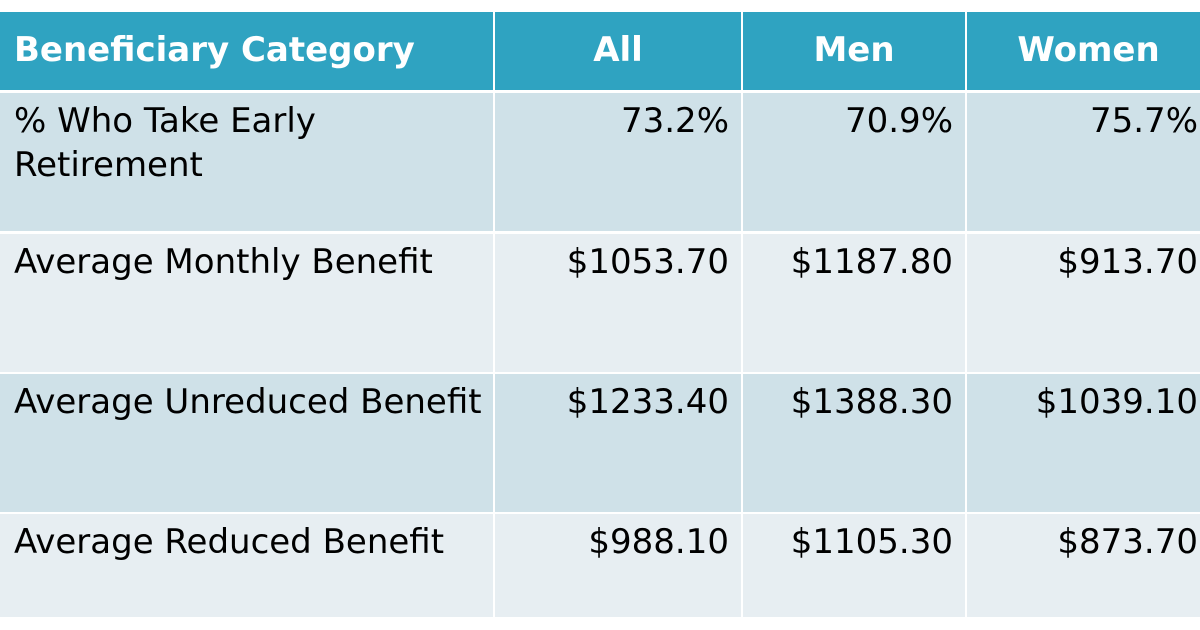  I want to click on table-cell: Average Monthly Benefit, so click(246, 303).